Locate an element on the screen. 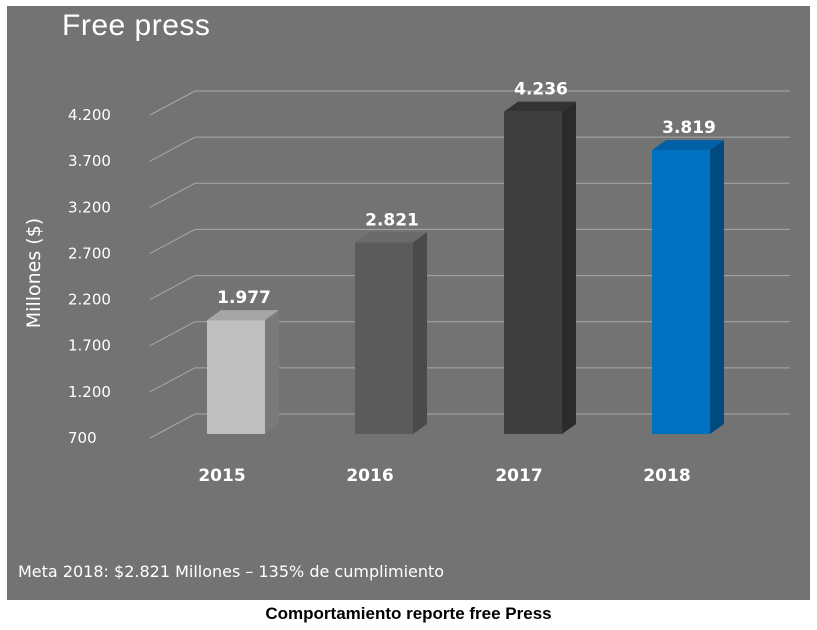 The width and height of the screenshot is (817, 630). y-tick-label: 1.700 is located at coordinates (89, 346).